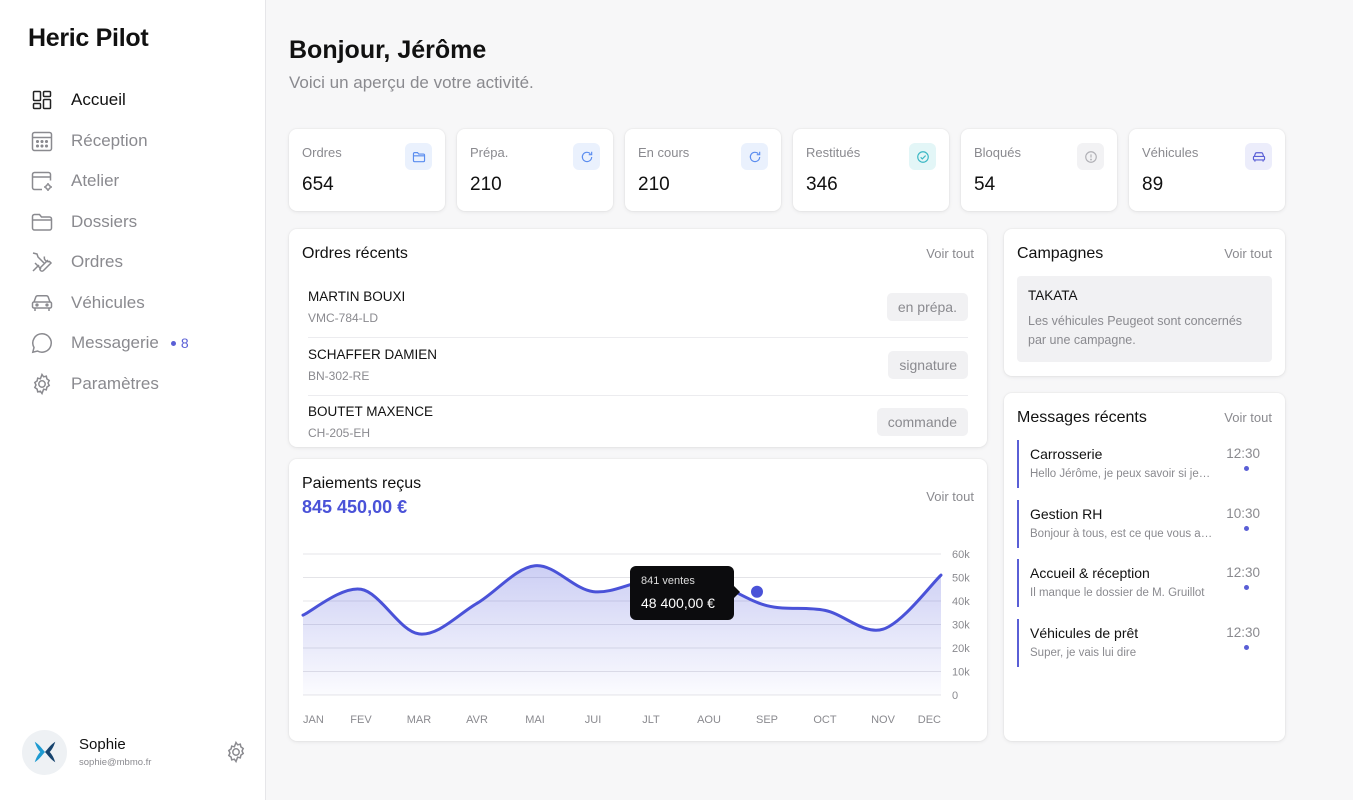  Describe the element at coordinates (638, 367) in the screenshot. I see `table-row: SCHAFFER DAMIEN BN-302-RE signature` at that location.